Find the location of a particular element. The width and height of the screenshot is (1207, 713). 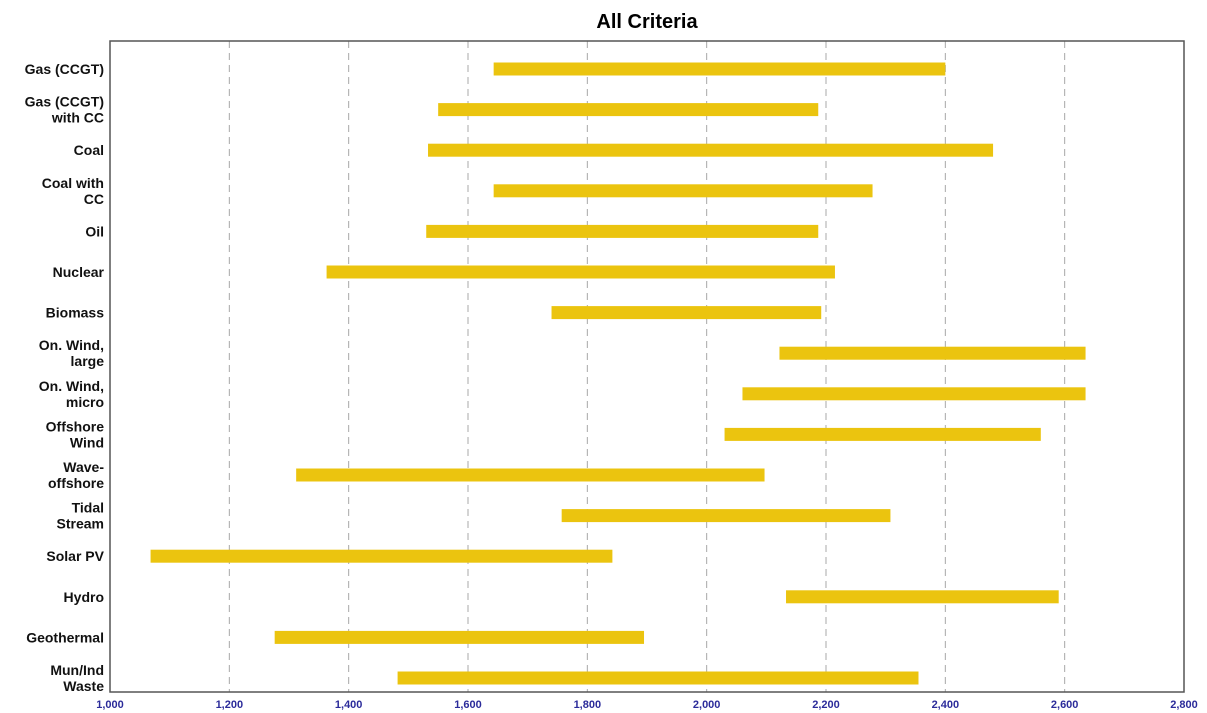

category-label: Gas (CCGT) is located at coordinates (64, 69).